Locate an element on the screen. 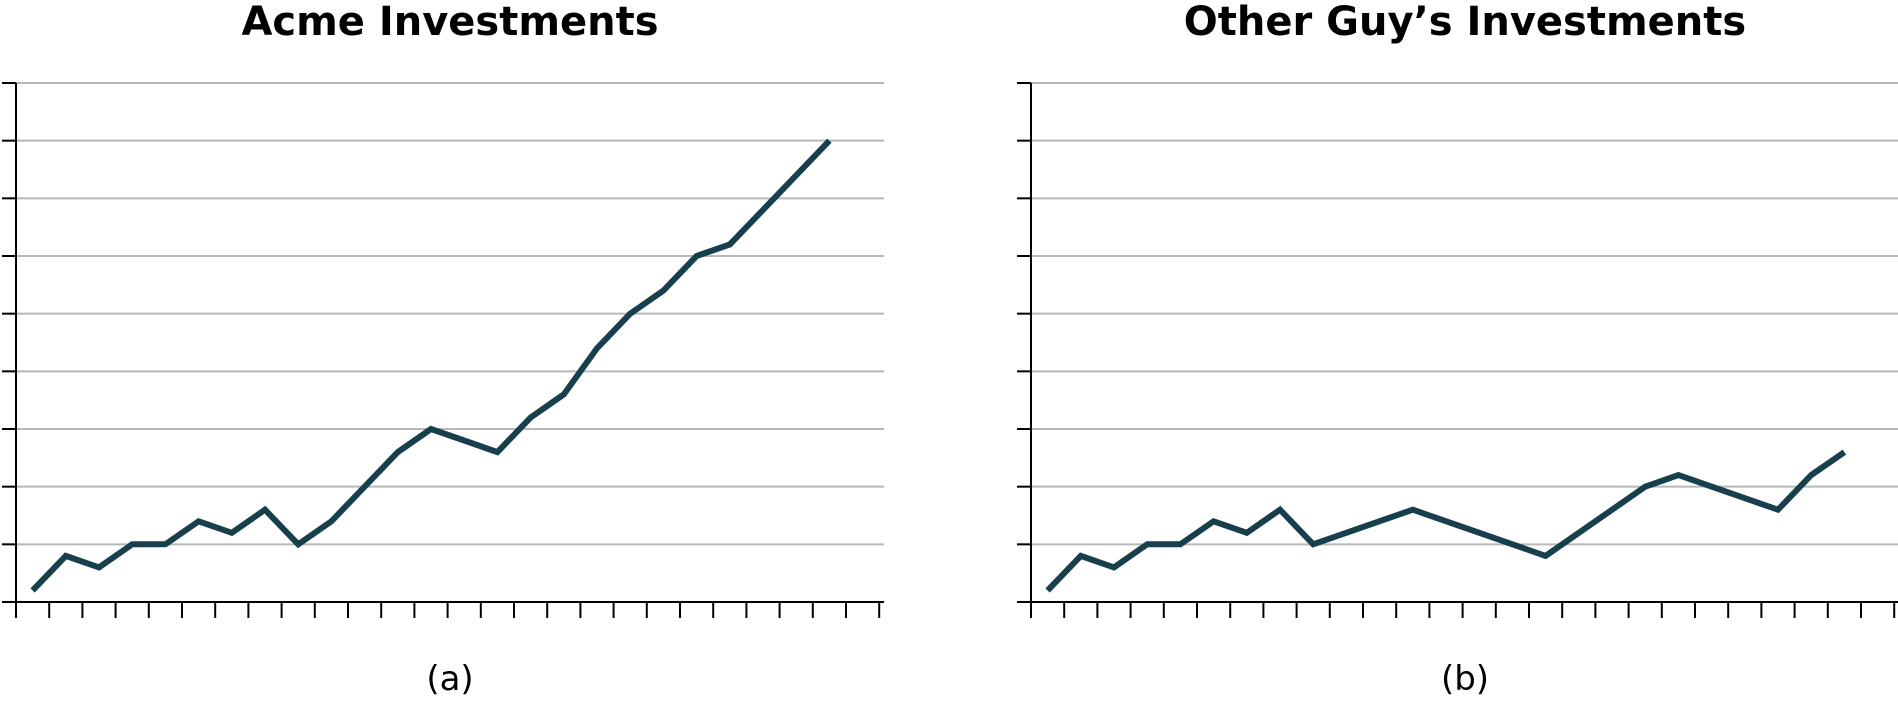 Image resolution: width=1898 pixels, height=703 pixels. chart-caption: (a) is located at coordinates (449, 679).